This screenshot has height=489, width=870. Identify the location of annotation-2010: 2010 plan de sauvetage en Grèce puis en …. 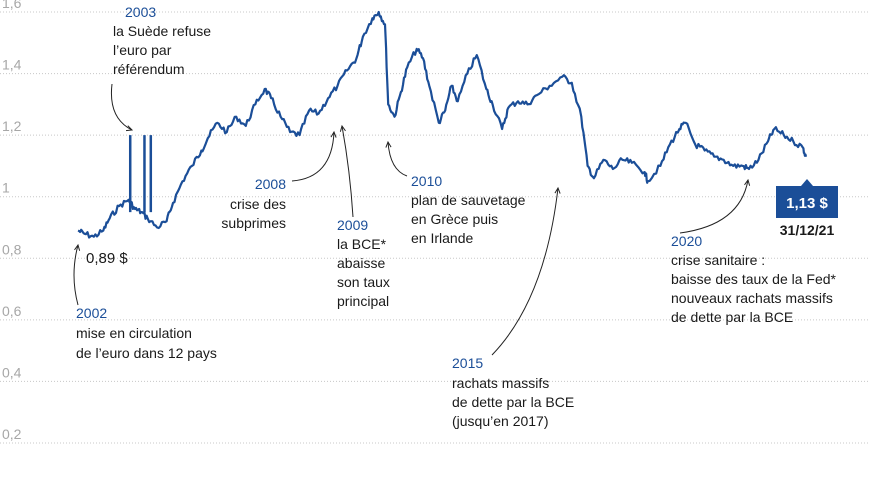
(468, 209).